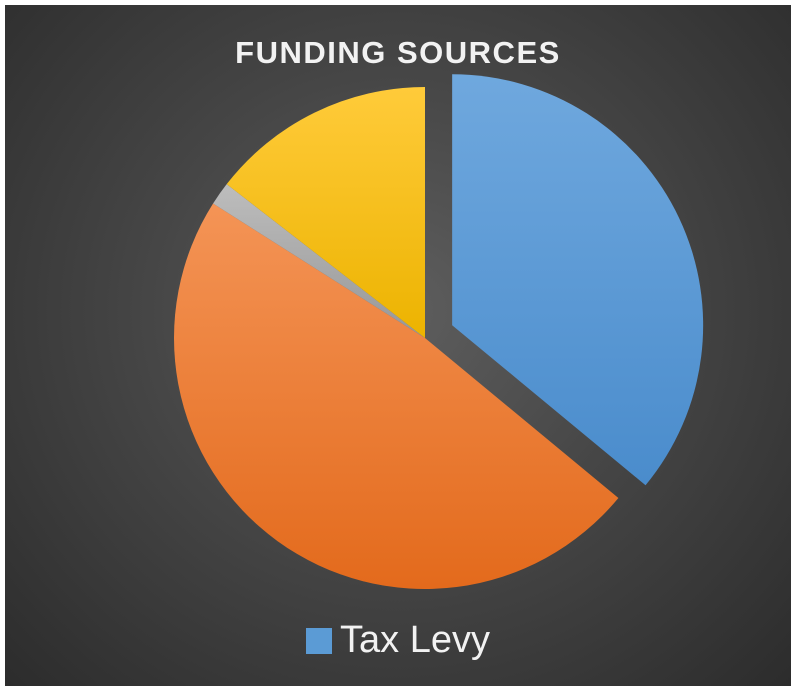 The height and width of the screenshot is (691, 796). I want to click on chart-title: FUNDING SOURCES, so click(398, 52).